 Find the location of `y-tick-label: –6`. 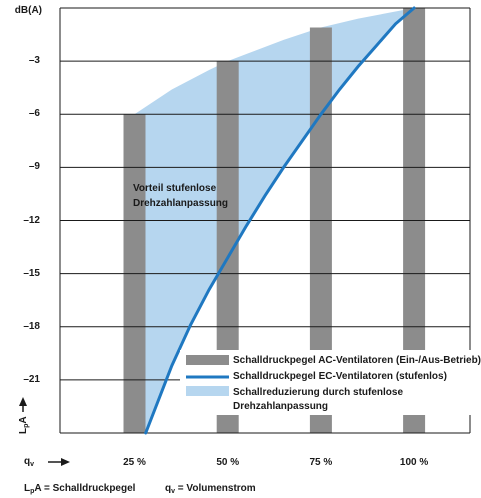

y-tick-label: –6 is located at coordinates (34, 114).